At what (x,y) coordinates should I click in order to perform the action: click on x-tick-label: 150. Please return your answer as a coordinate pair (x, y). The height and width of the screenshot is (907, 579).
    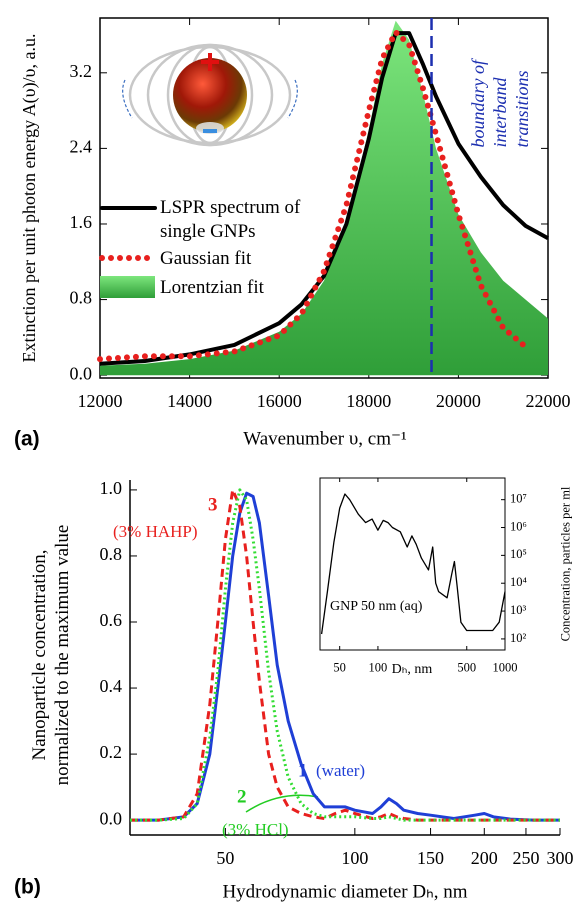
    Looking at the image, I should click on (430, 858).